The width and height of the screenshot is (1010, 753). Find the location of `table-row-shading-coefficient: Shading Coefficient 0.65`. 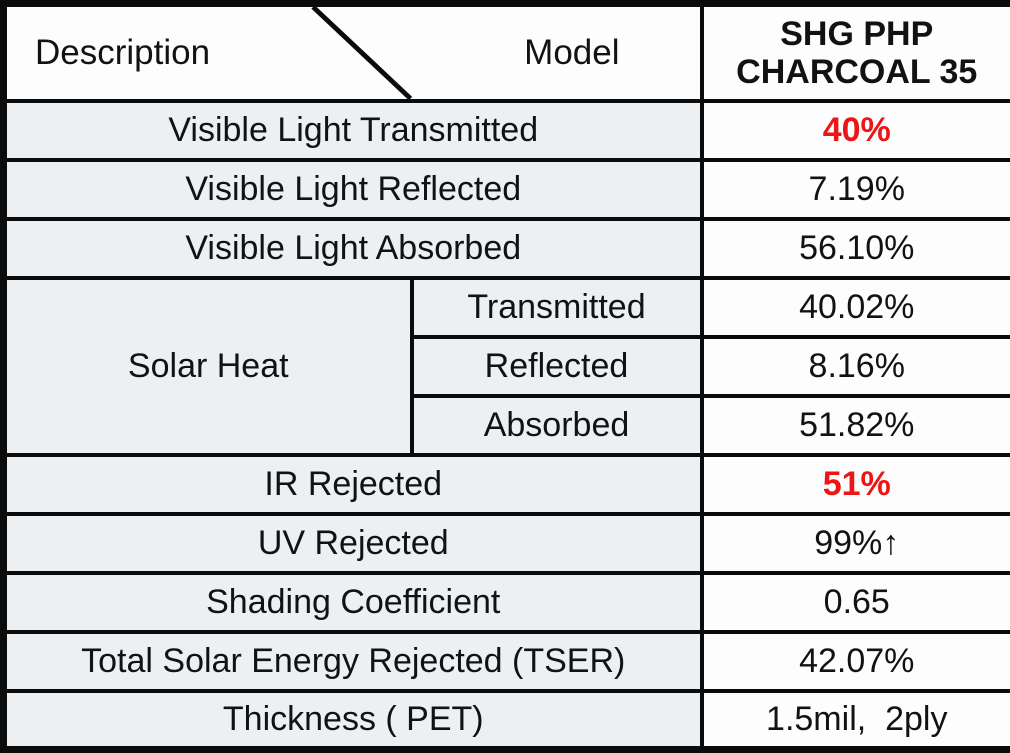

table-row-shading-coefficient: Shading Coefficient 0.65 is located at coordinates (507, 602).